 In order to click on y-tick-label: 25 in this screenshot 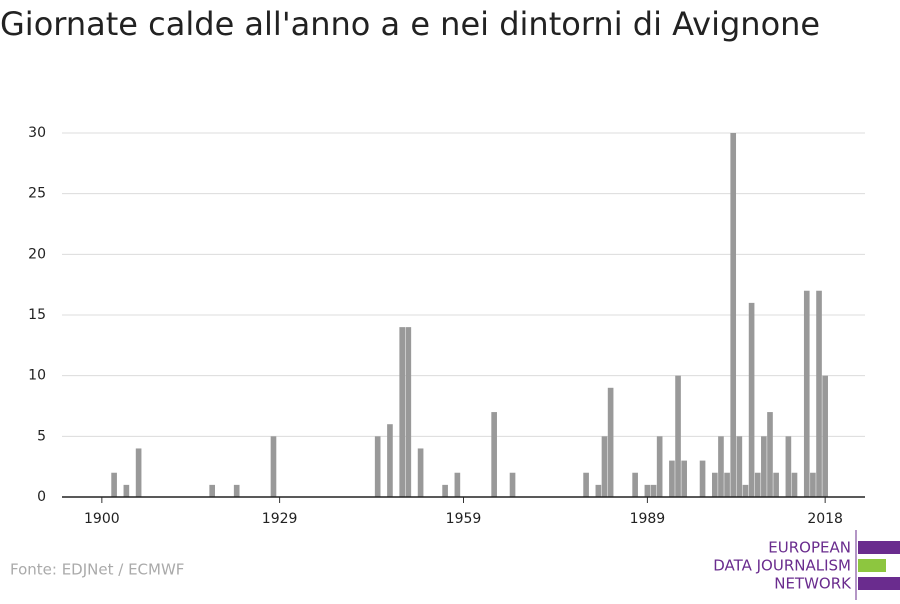, I will do `click(37, 194)`.